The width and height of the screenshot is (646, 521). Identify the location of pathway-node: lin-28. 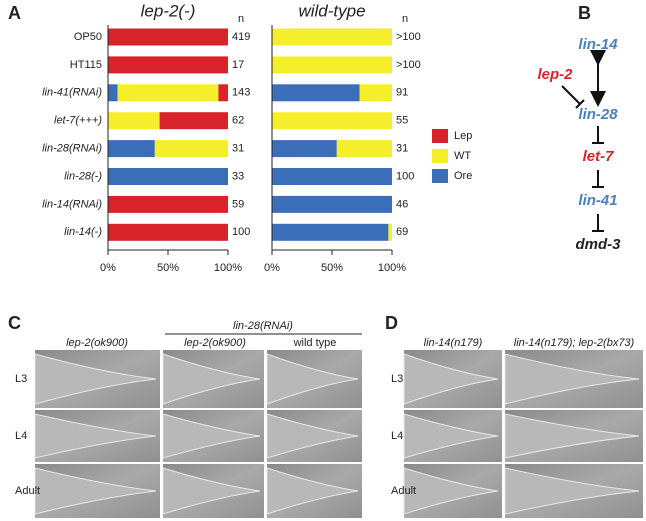
(598, 114).